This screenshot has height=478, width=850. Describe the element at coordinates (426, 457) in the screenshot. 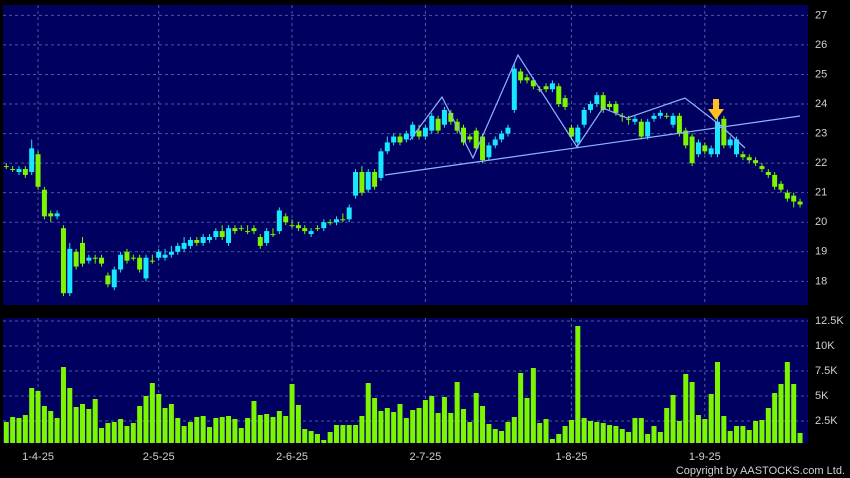

I see `x-tick-label: 2-7-25` at that location.